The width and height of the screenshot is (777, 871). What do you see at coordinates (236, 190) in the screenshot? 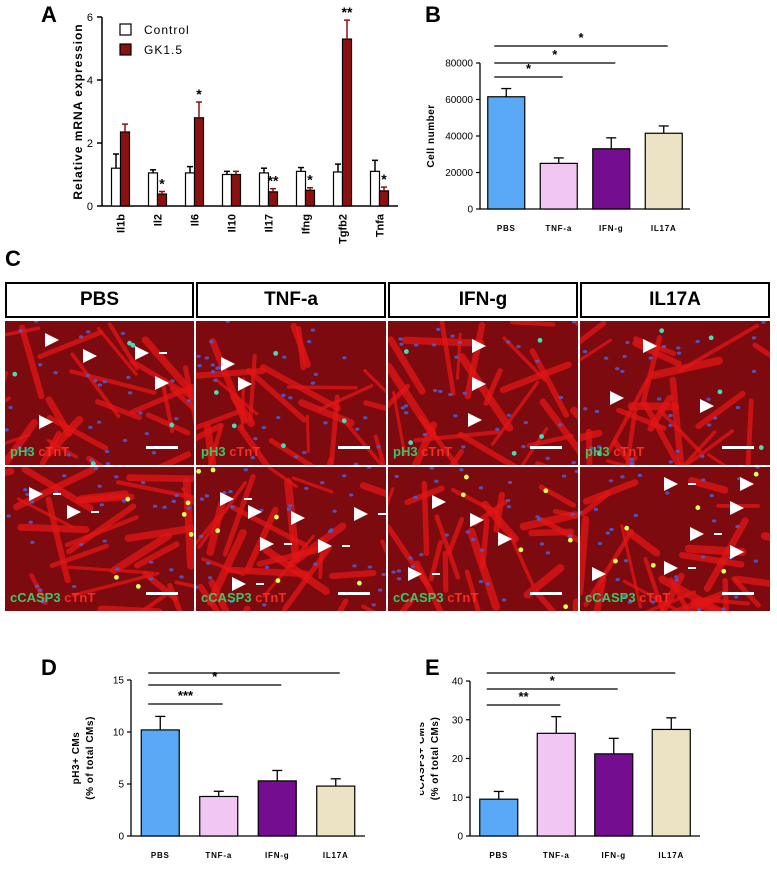
I see `bar-gk15-il10` at bounding box center [236, 190].